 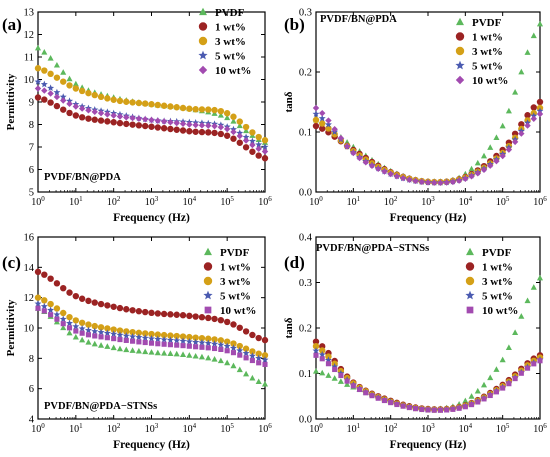 I want to click on x-tick-label: 10², so click(x=114, y=428).